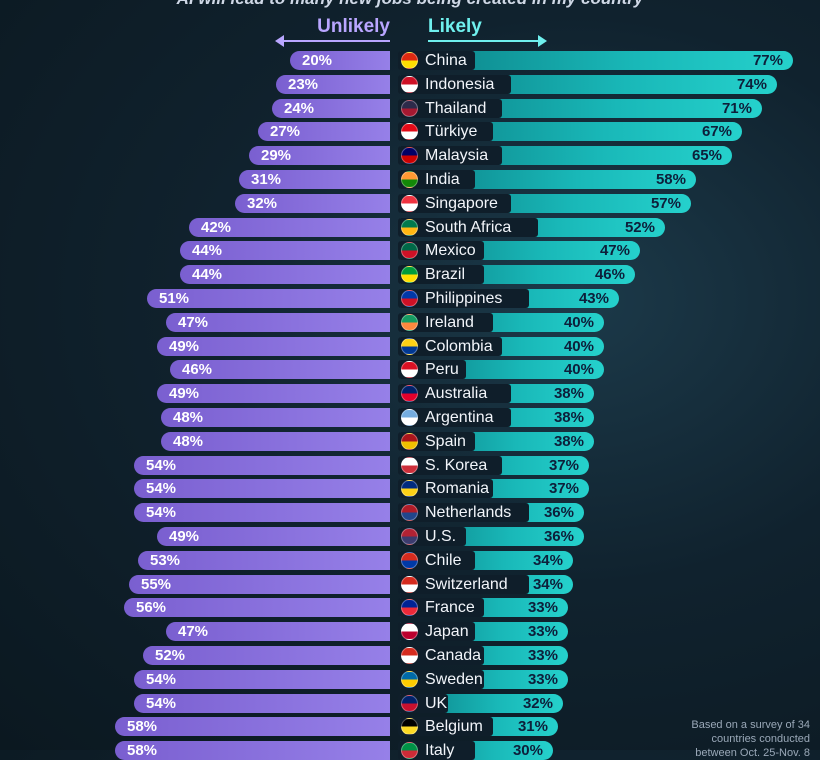 Image resolution: width=820 pixels, height=760 pixels. I want to click on country-name: Türkiye, so click(451, 131).